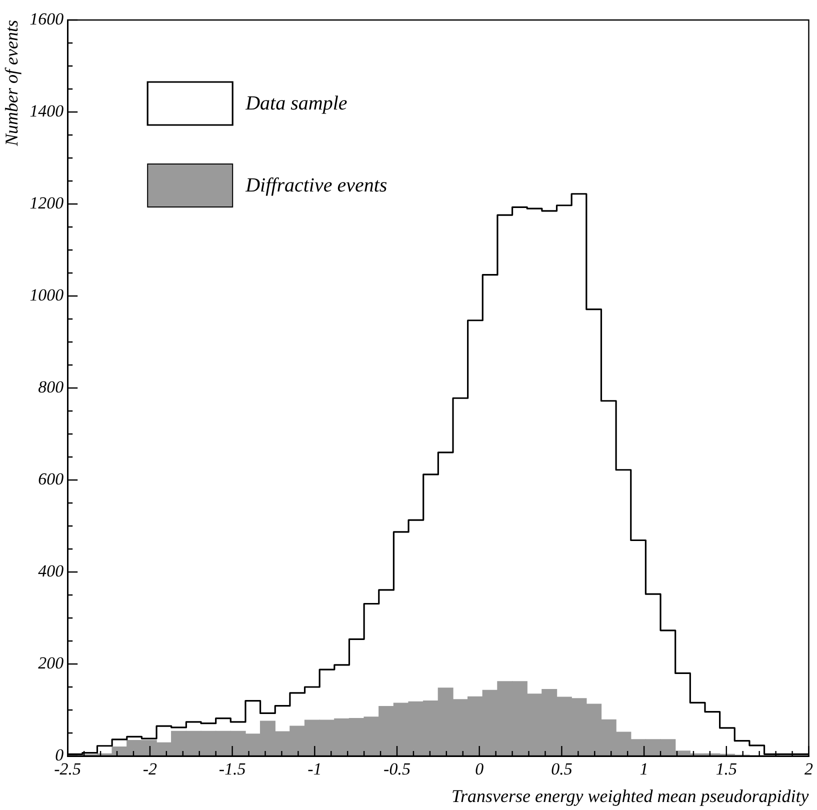 The image size is (817, 810). I want to click on x-tick-label: 1.5, so click(727, 769).